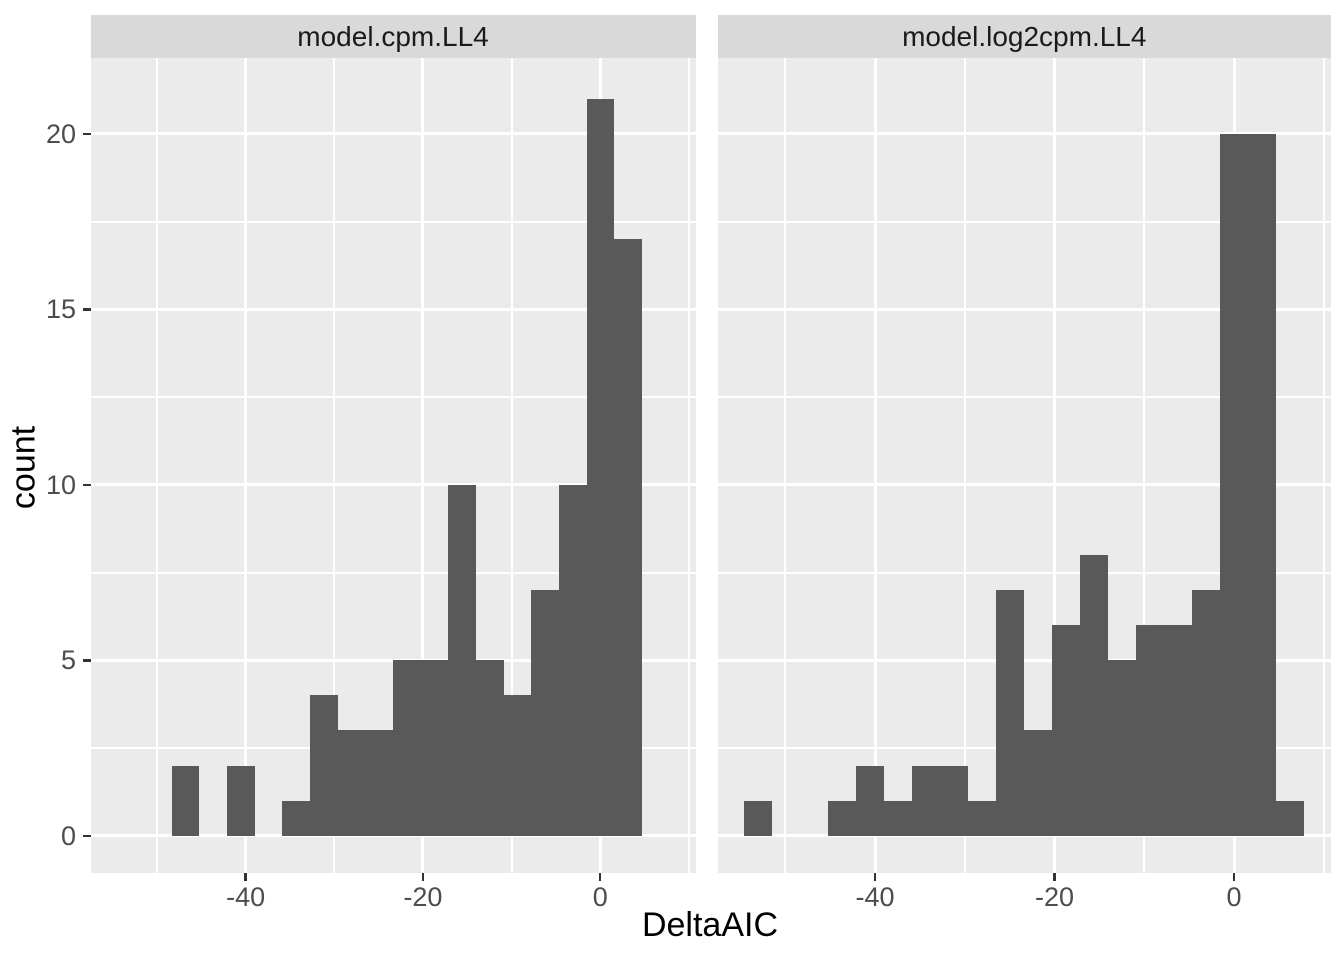  What do you see at coordinates (68, 660) in the screenshot?
I see `y-axis-tick-label: 5` at bounding box center [68, 660].